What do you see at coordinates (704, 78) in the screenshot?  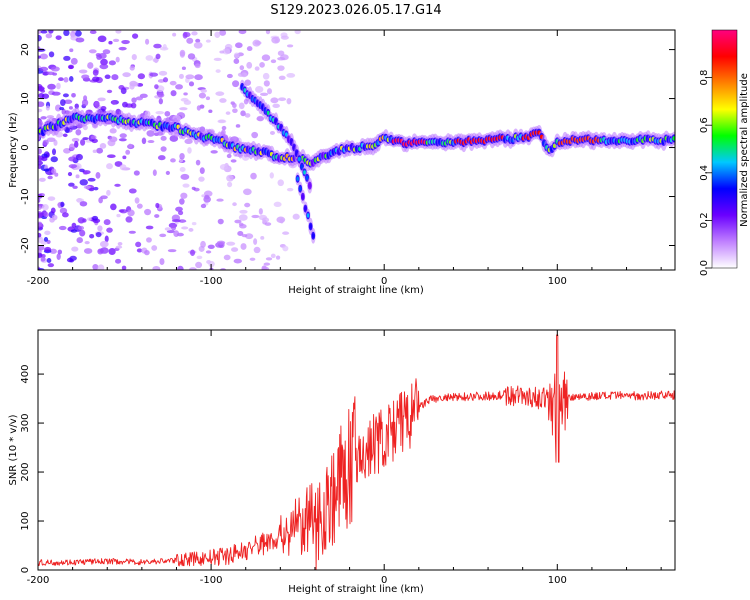 I see `colorbar-tick-label: 0.8` at bounding box center [704, 78].